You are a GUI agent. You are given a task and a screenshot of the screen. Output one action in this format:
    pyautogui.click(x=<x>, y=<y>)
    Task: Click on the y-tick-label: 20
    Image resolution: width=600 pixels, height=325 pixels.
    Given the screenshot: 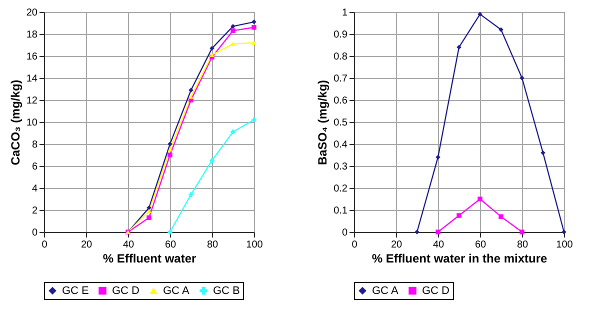 What is the action you would take?
    pyautogui.click(x=32, y=13)
    